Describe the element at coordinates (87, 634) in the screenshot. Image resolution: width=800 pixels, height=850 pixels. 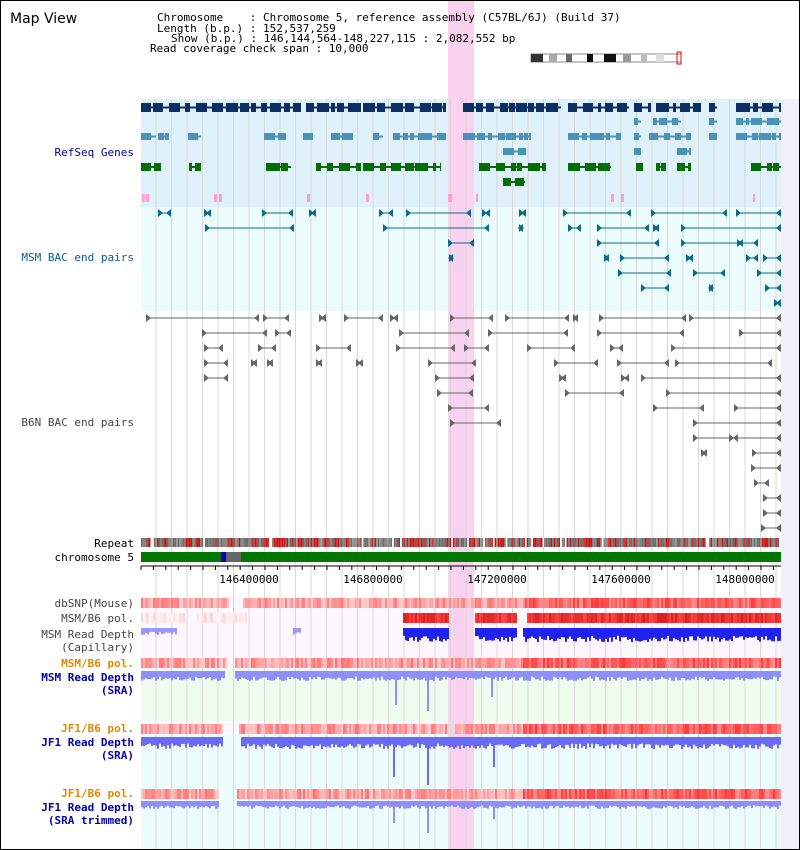
I see `msm-depth-capillary-label-1: MSM Read Depth` at that location.